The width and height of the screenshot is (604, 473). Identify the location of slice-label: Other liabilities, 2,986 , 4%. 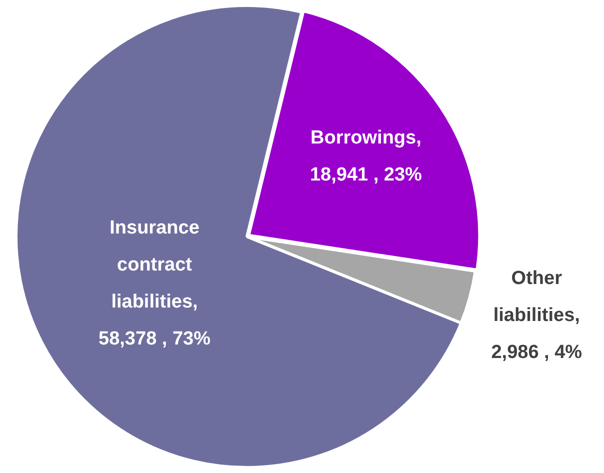
(536, 316).